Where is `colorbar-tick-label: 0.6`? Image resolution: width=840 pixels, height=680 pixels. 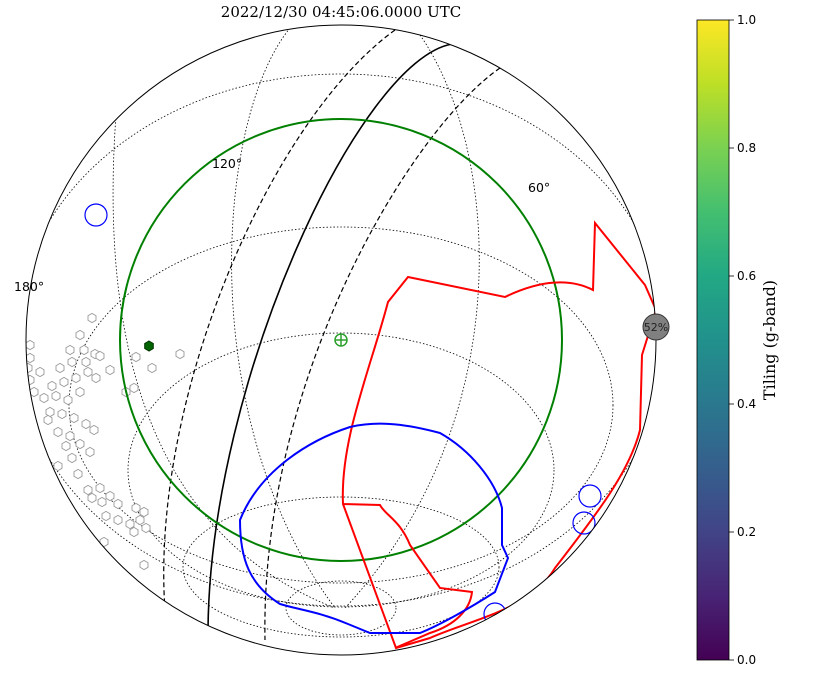
colorbar-tick-label: 0.6 is located at coordinates (746, 276).